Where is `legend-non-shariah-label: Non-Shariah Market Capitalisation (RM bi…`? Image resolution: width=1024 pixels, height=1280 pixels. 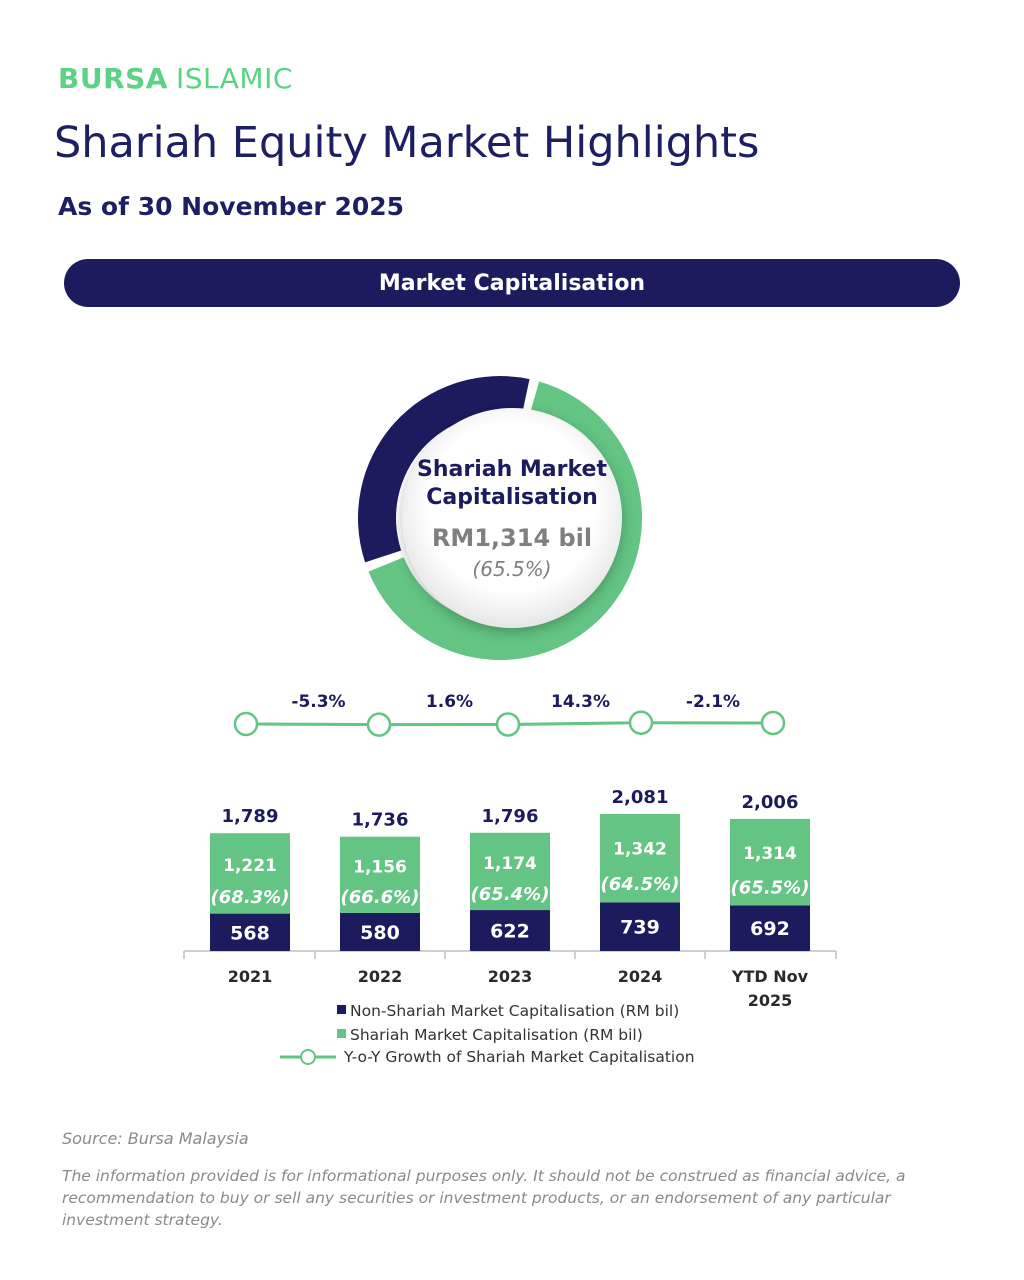
legend-non-shariah-label: Non-Shariah Market Capitalisation (RM bi… is located at coordinates (514, 1011).